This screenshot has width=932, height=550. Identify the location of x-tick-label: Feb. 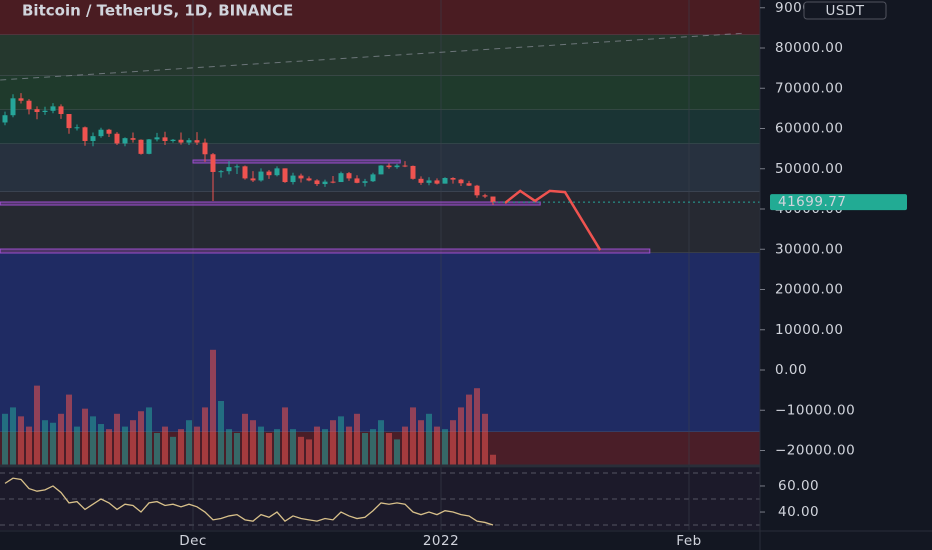
(688, 541).